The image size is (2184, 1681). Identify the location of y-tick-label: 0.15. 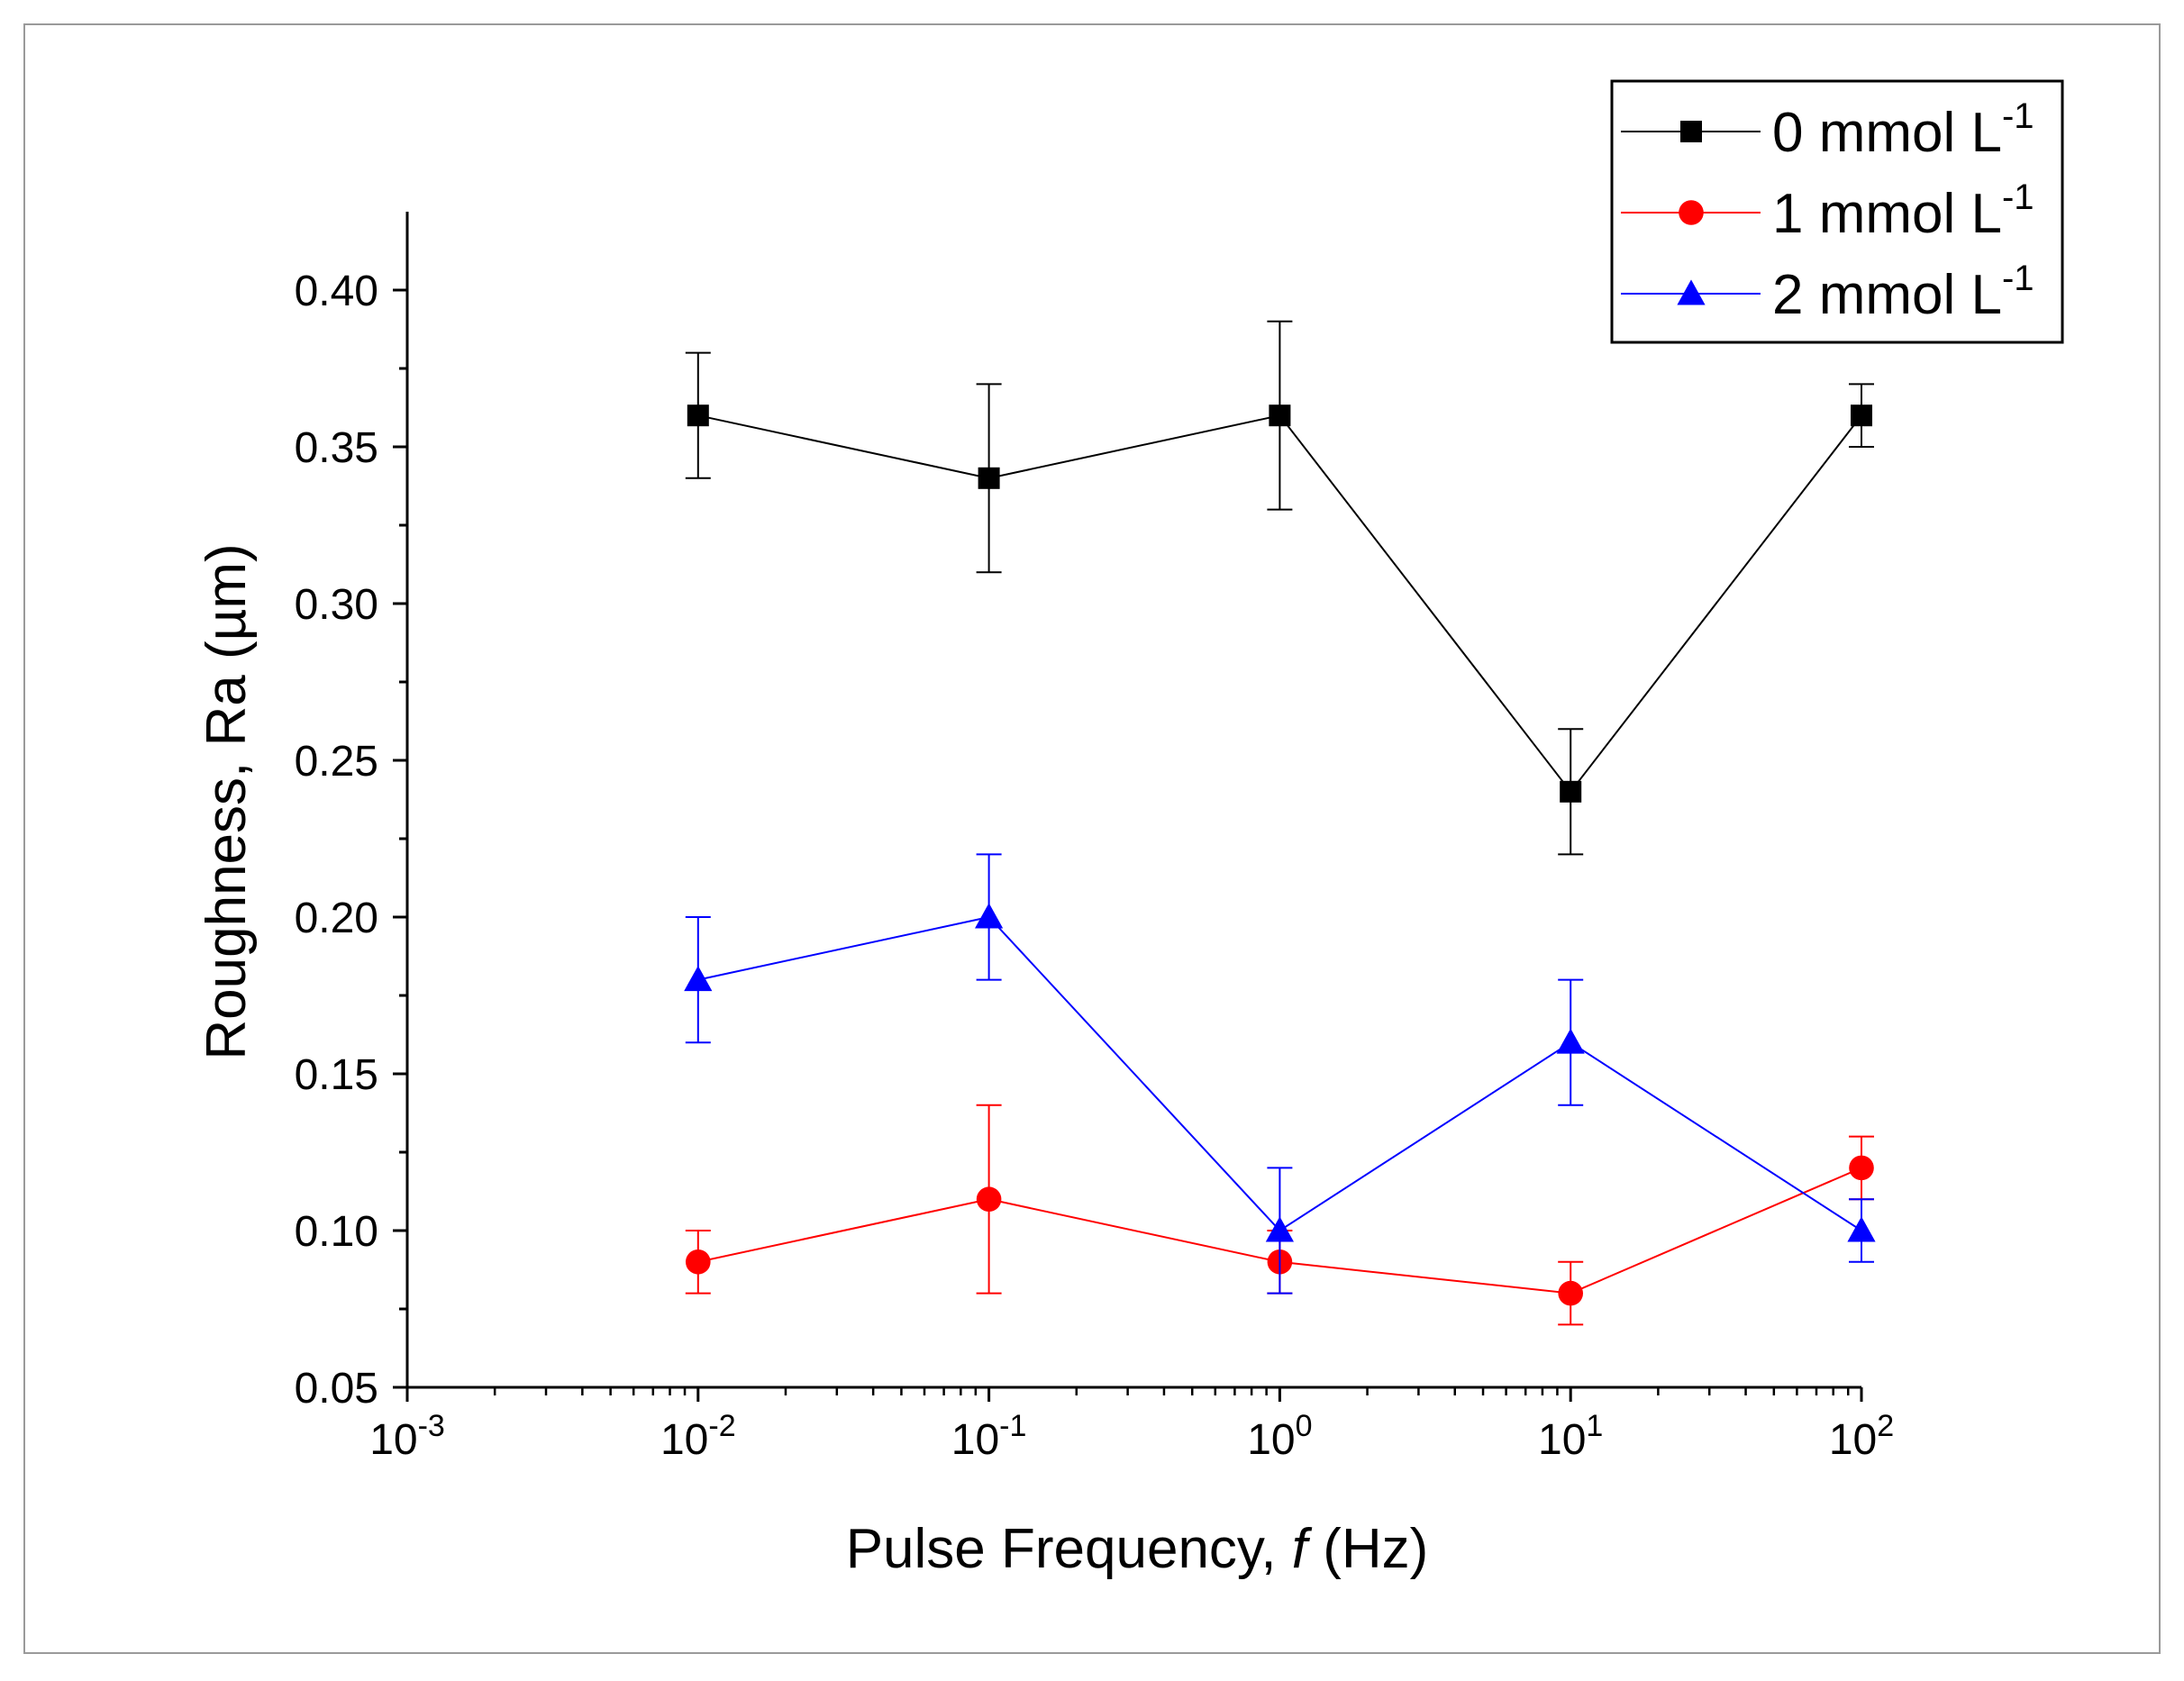
(337, 1075).